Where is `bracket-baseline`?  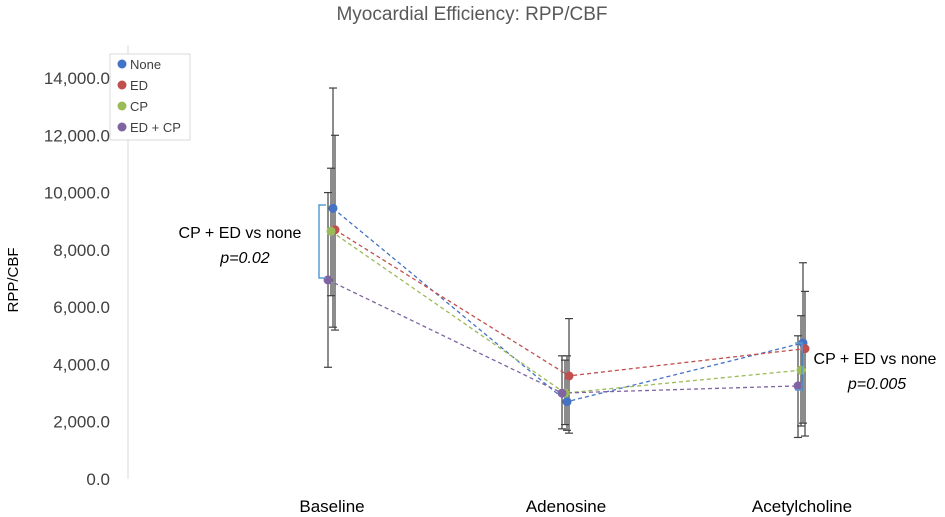 bracket-baseline is located at coordinates (322, 241).